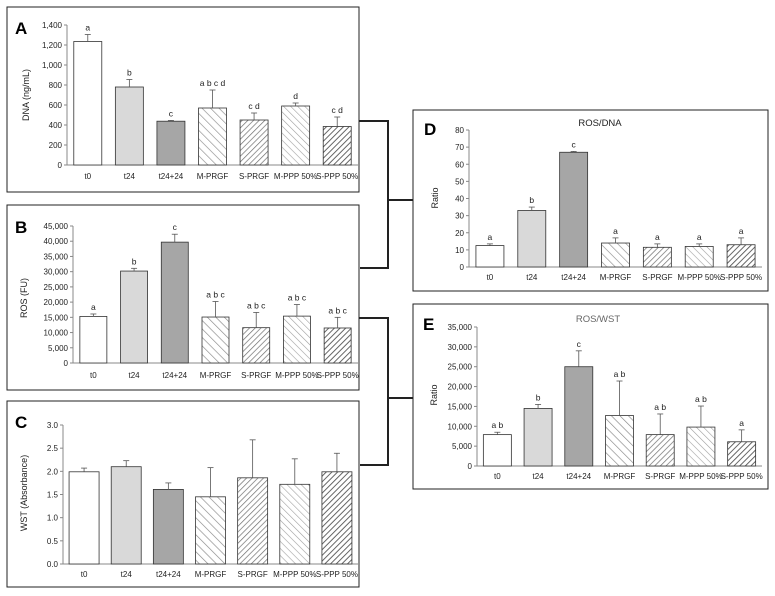  What do you see at coordinates (130, 176) in the screenshot?
I see `panel-a-xtick-t24: t24` at bounding box center [130, 176].